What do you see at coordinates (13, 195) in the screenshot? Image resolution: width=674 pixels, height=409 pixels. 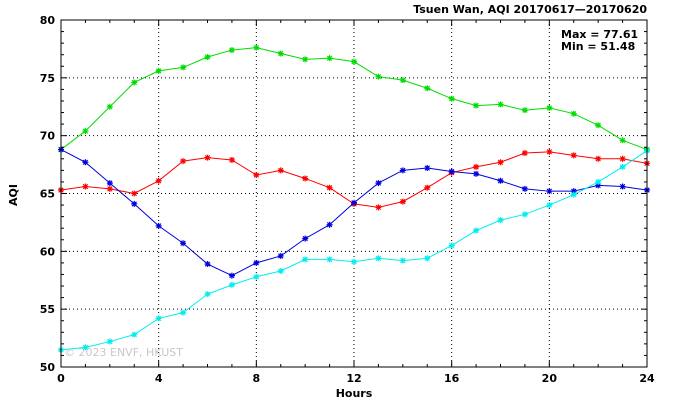 I see `y-axis-label: AQI` at bounding box center [13, 195].